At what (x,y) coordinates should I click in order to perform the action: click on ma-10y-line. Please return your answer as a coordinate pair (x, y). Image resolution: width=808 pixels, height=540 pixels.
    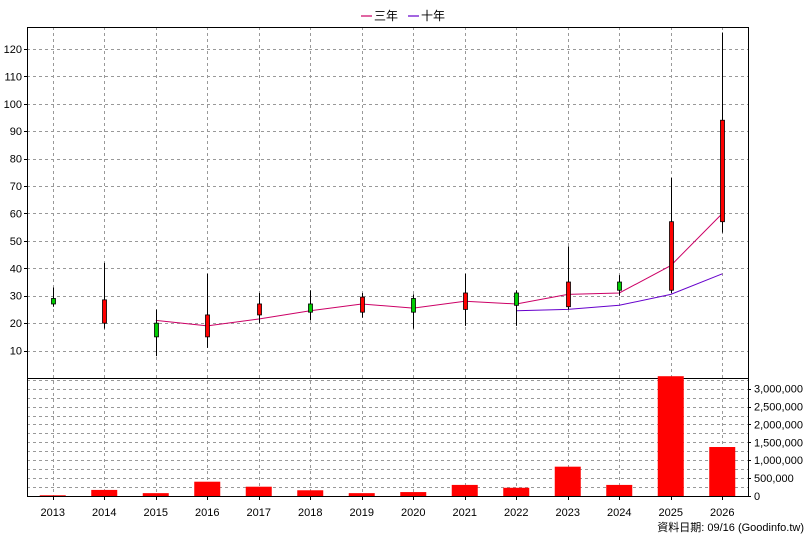
    Looking at the image, I should click on (619, 292).